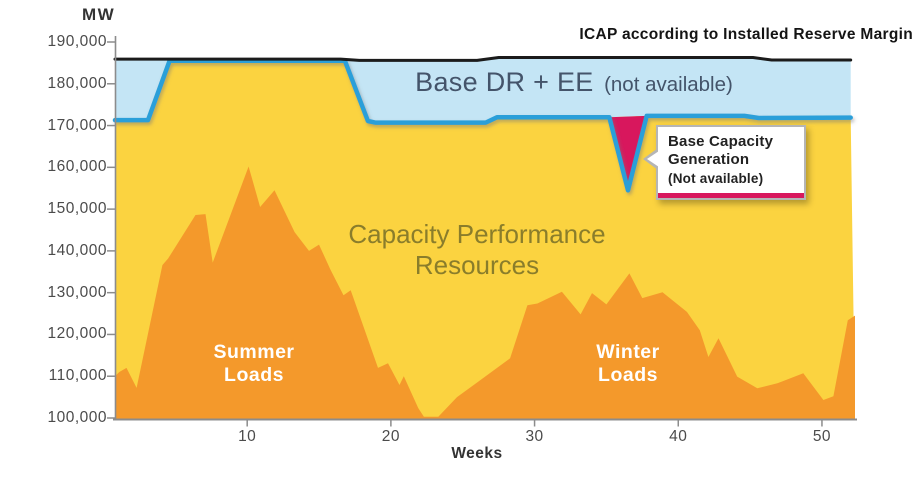  I want to click on y-tick-label: 180,000, so click(77, 83).